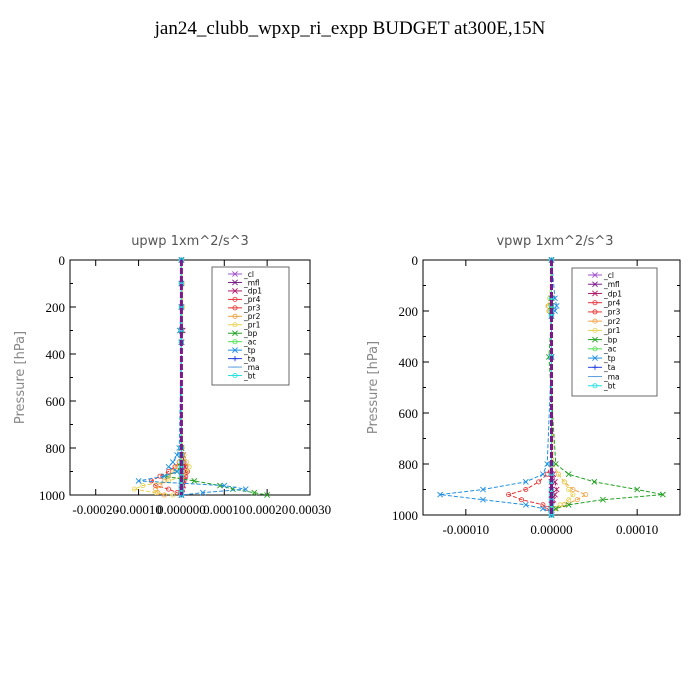 Image resolution: width=700 pixels, height=700 pixels. What do you see at coordinates (249, 358) in the screenshot?
I see `legend-label: _ta` at bounding box center [249, 358].